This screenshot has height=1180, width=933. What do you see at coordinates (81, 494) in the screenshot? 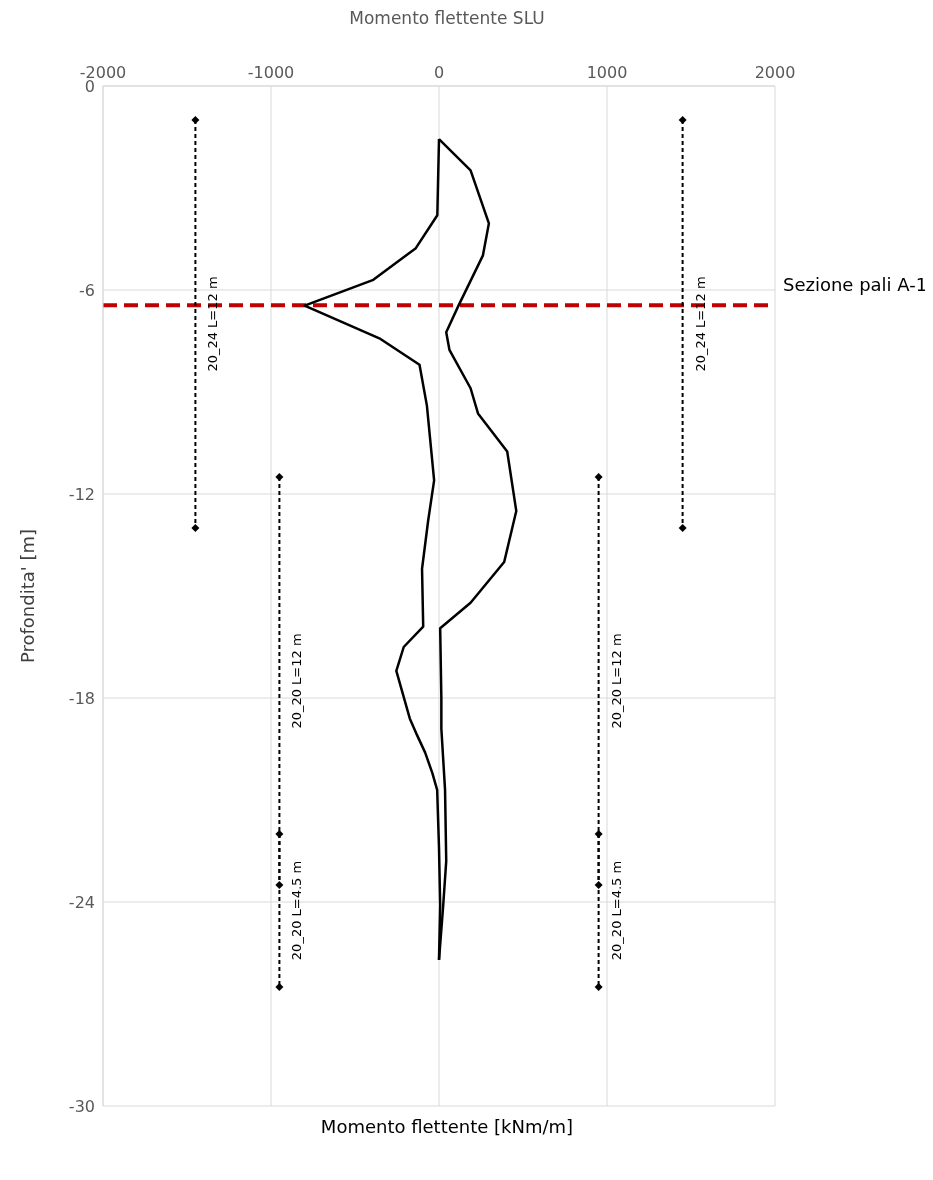
I see `y-tick-label: -12` at bounding box center [81, 494].